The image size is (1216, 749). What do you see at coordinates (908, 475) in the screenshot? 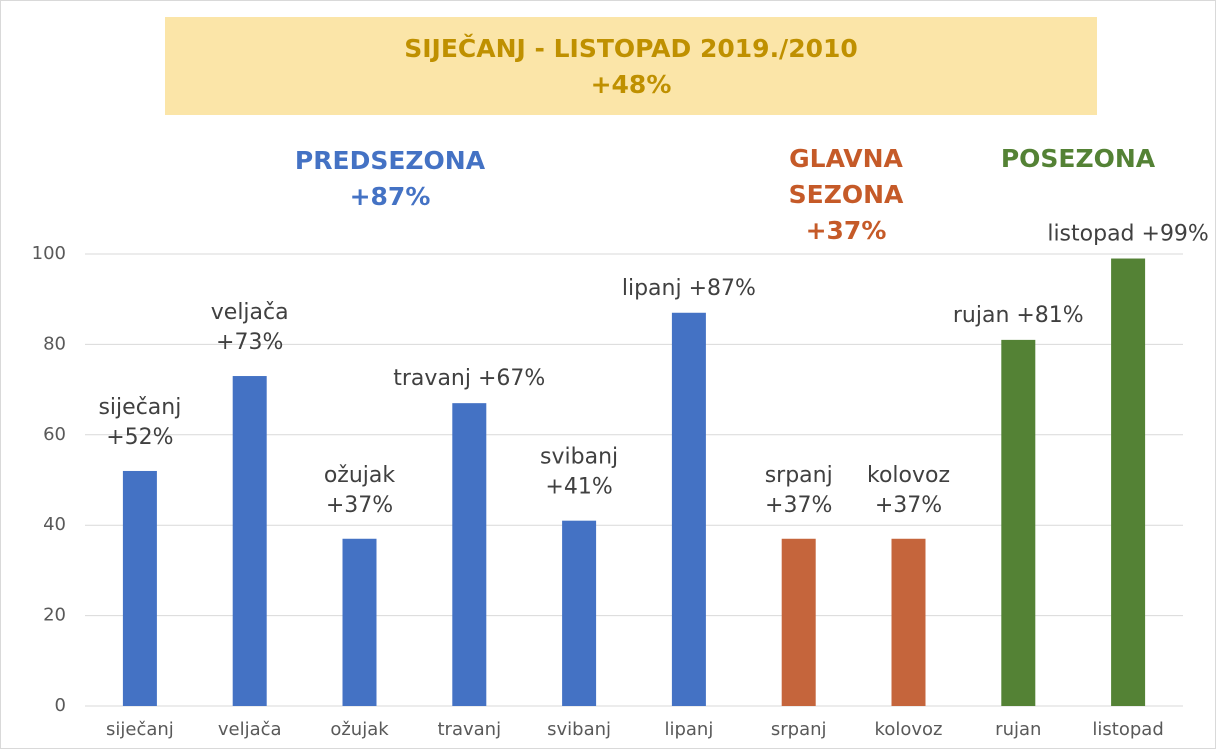
I see `data-label-line: kolovoz` at bounding box center [908, 475].